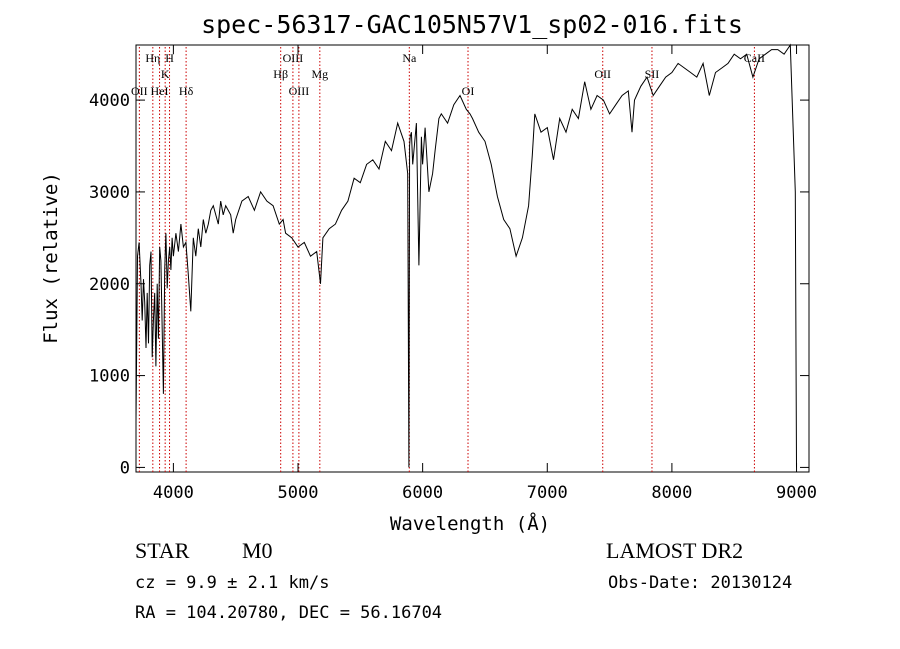 The image size is (900, 649). What do you see at coordinates (109, 377) in the screenshot?
I see `y-tick-label: 1000` at bounding box center [109, 377].